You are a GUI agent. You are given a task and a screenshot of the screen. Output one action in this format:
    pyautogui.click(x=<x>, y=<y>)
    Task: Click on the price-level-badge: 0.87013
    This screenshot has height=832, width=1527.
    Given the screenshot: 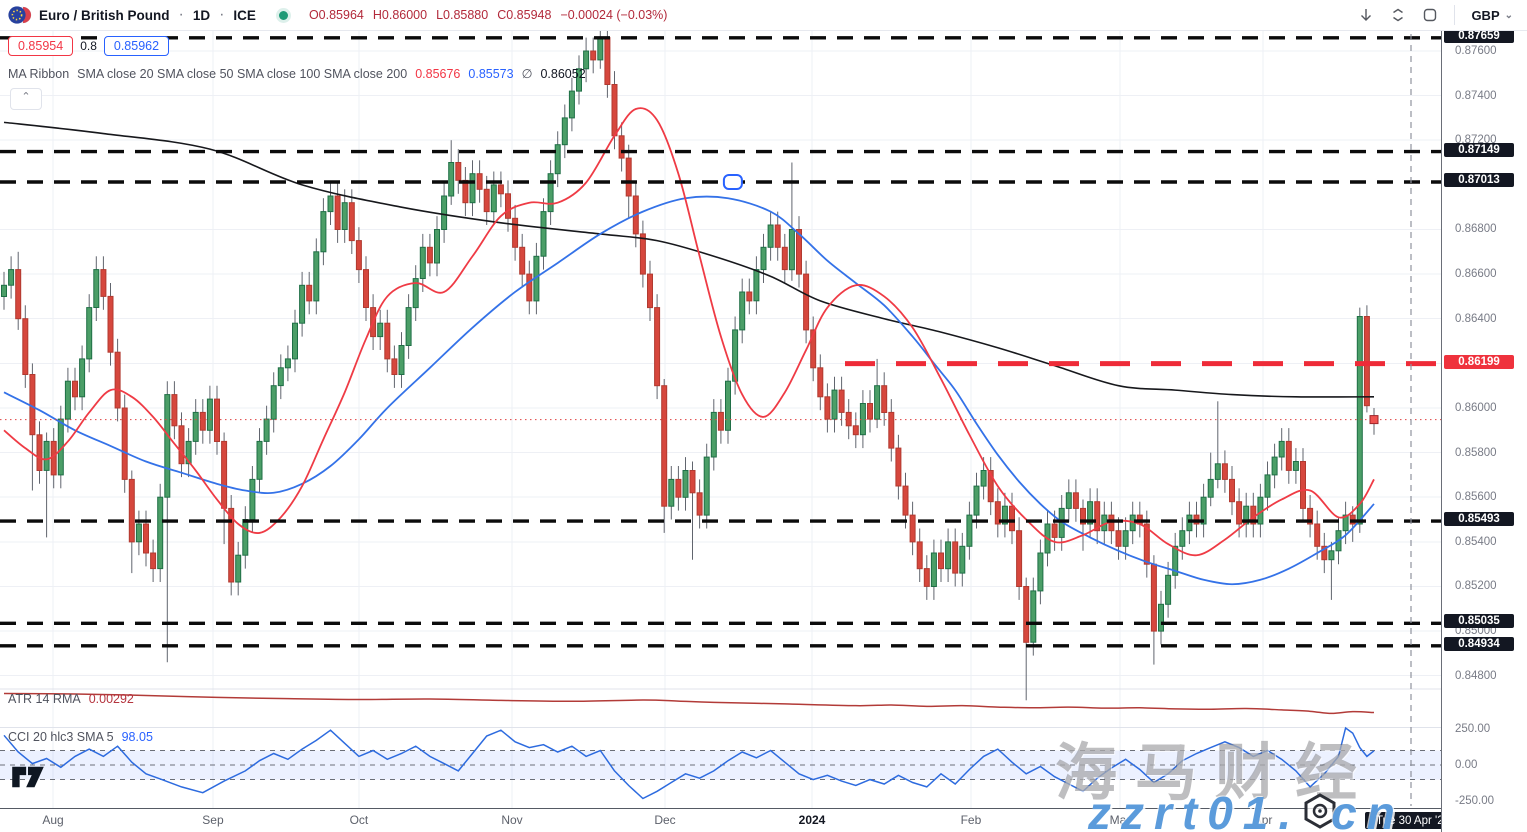 What is the action you would take?
    pyautogui.click(x=1479, y=180)
    